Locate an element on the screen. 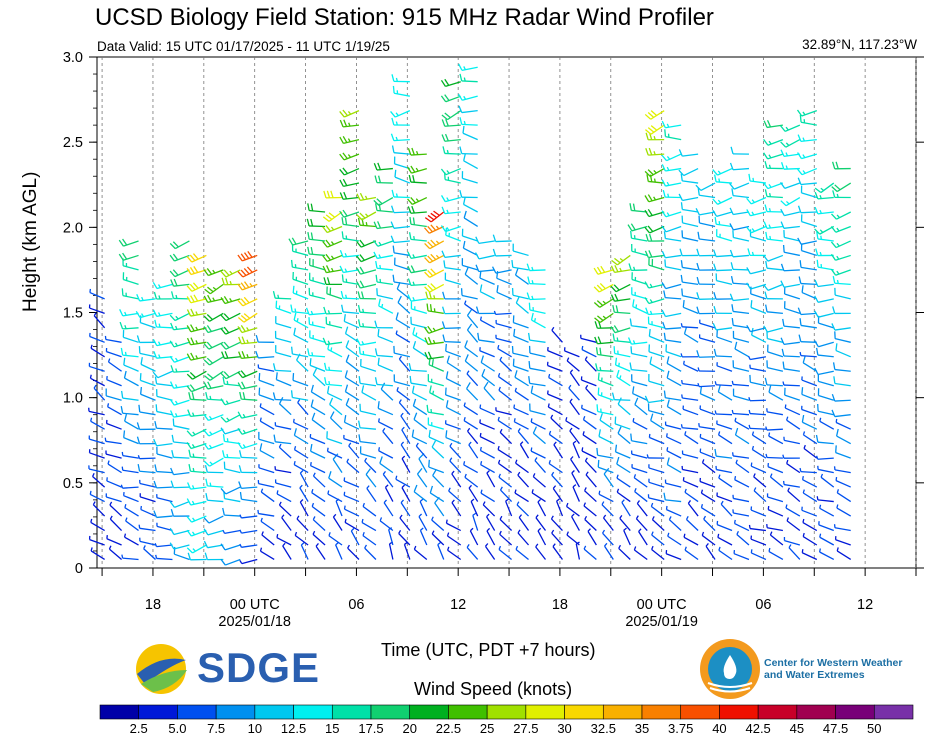 The width and height of the screenshot is (927, 747). colorbar-tick-label: 27.5 is located at coordinates (525, 728).